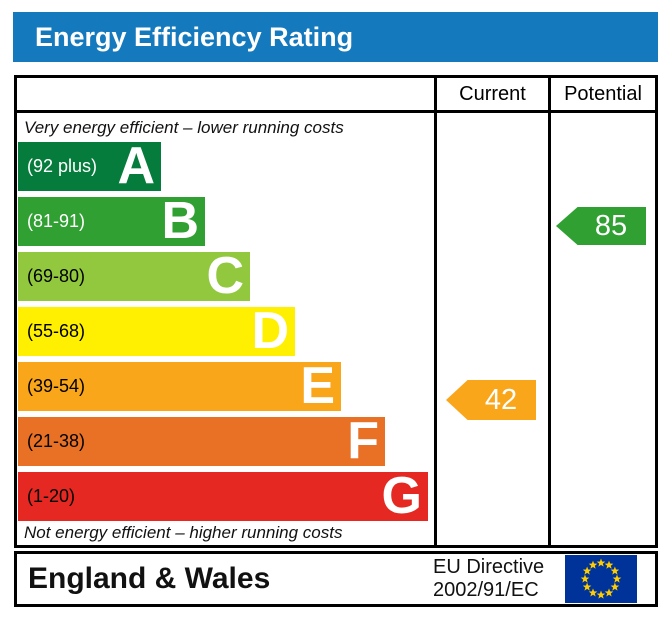 The height and width of the screenshot is (627, 670). What do you see at coordinates (56, 441) in the screenshot?
I see `band-range-label: (21-38)` at bounding box center [56, 441].